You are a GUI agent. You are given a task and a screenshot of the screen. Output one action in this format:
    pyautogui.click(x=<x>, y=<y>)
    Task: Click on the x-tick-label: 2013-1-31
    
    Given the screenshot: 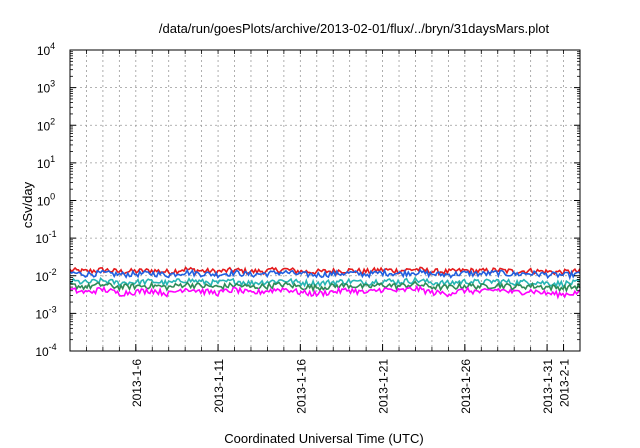 What is the action you would take?
    pyautogui.click(x=548, y=386)
    